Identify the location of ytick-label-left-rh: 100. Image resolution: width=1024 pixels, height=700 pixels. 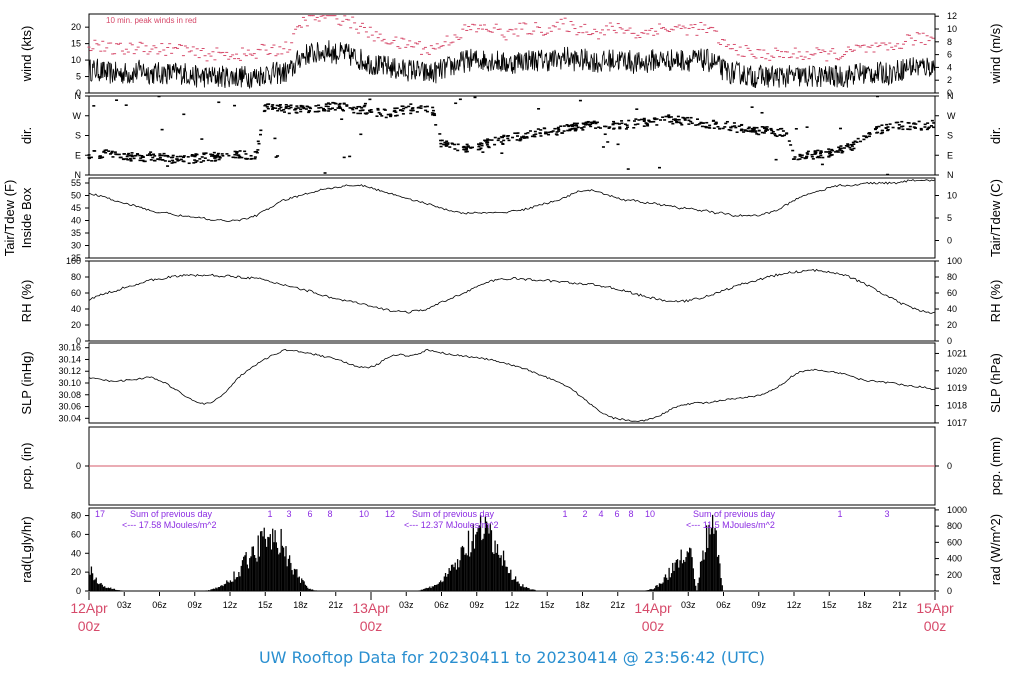
(73, 261).